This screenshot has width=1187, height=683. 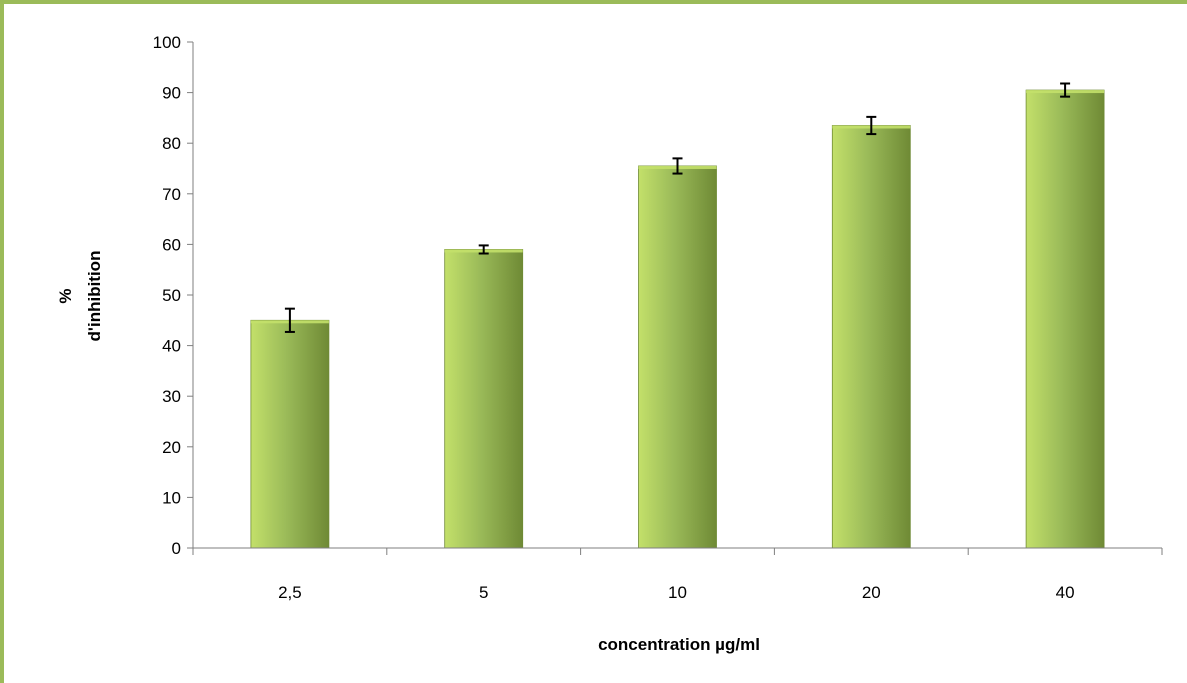 What do you see at coordinates (171, 244) in the screenshot?
I see `y-tick-label: 60` at bounding box center [171, 244].